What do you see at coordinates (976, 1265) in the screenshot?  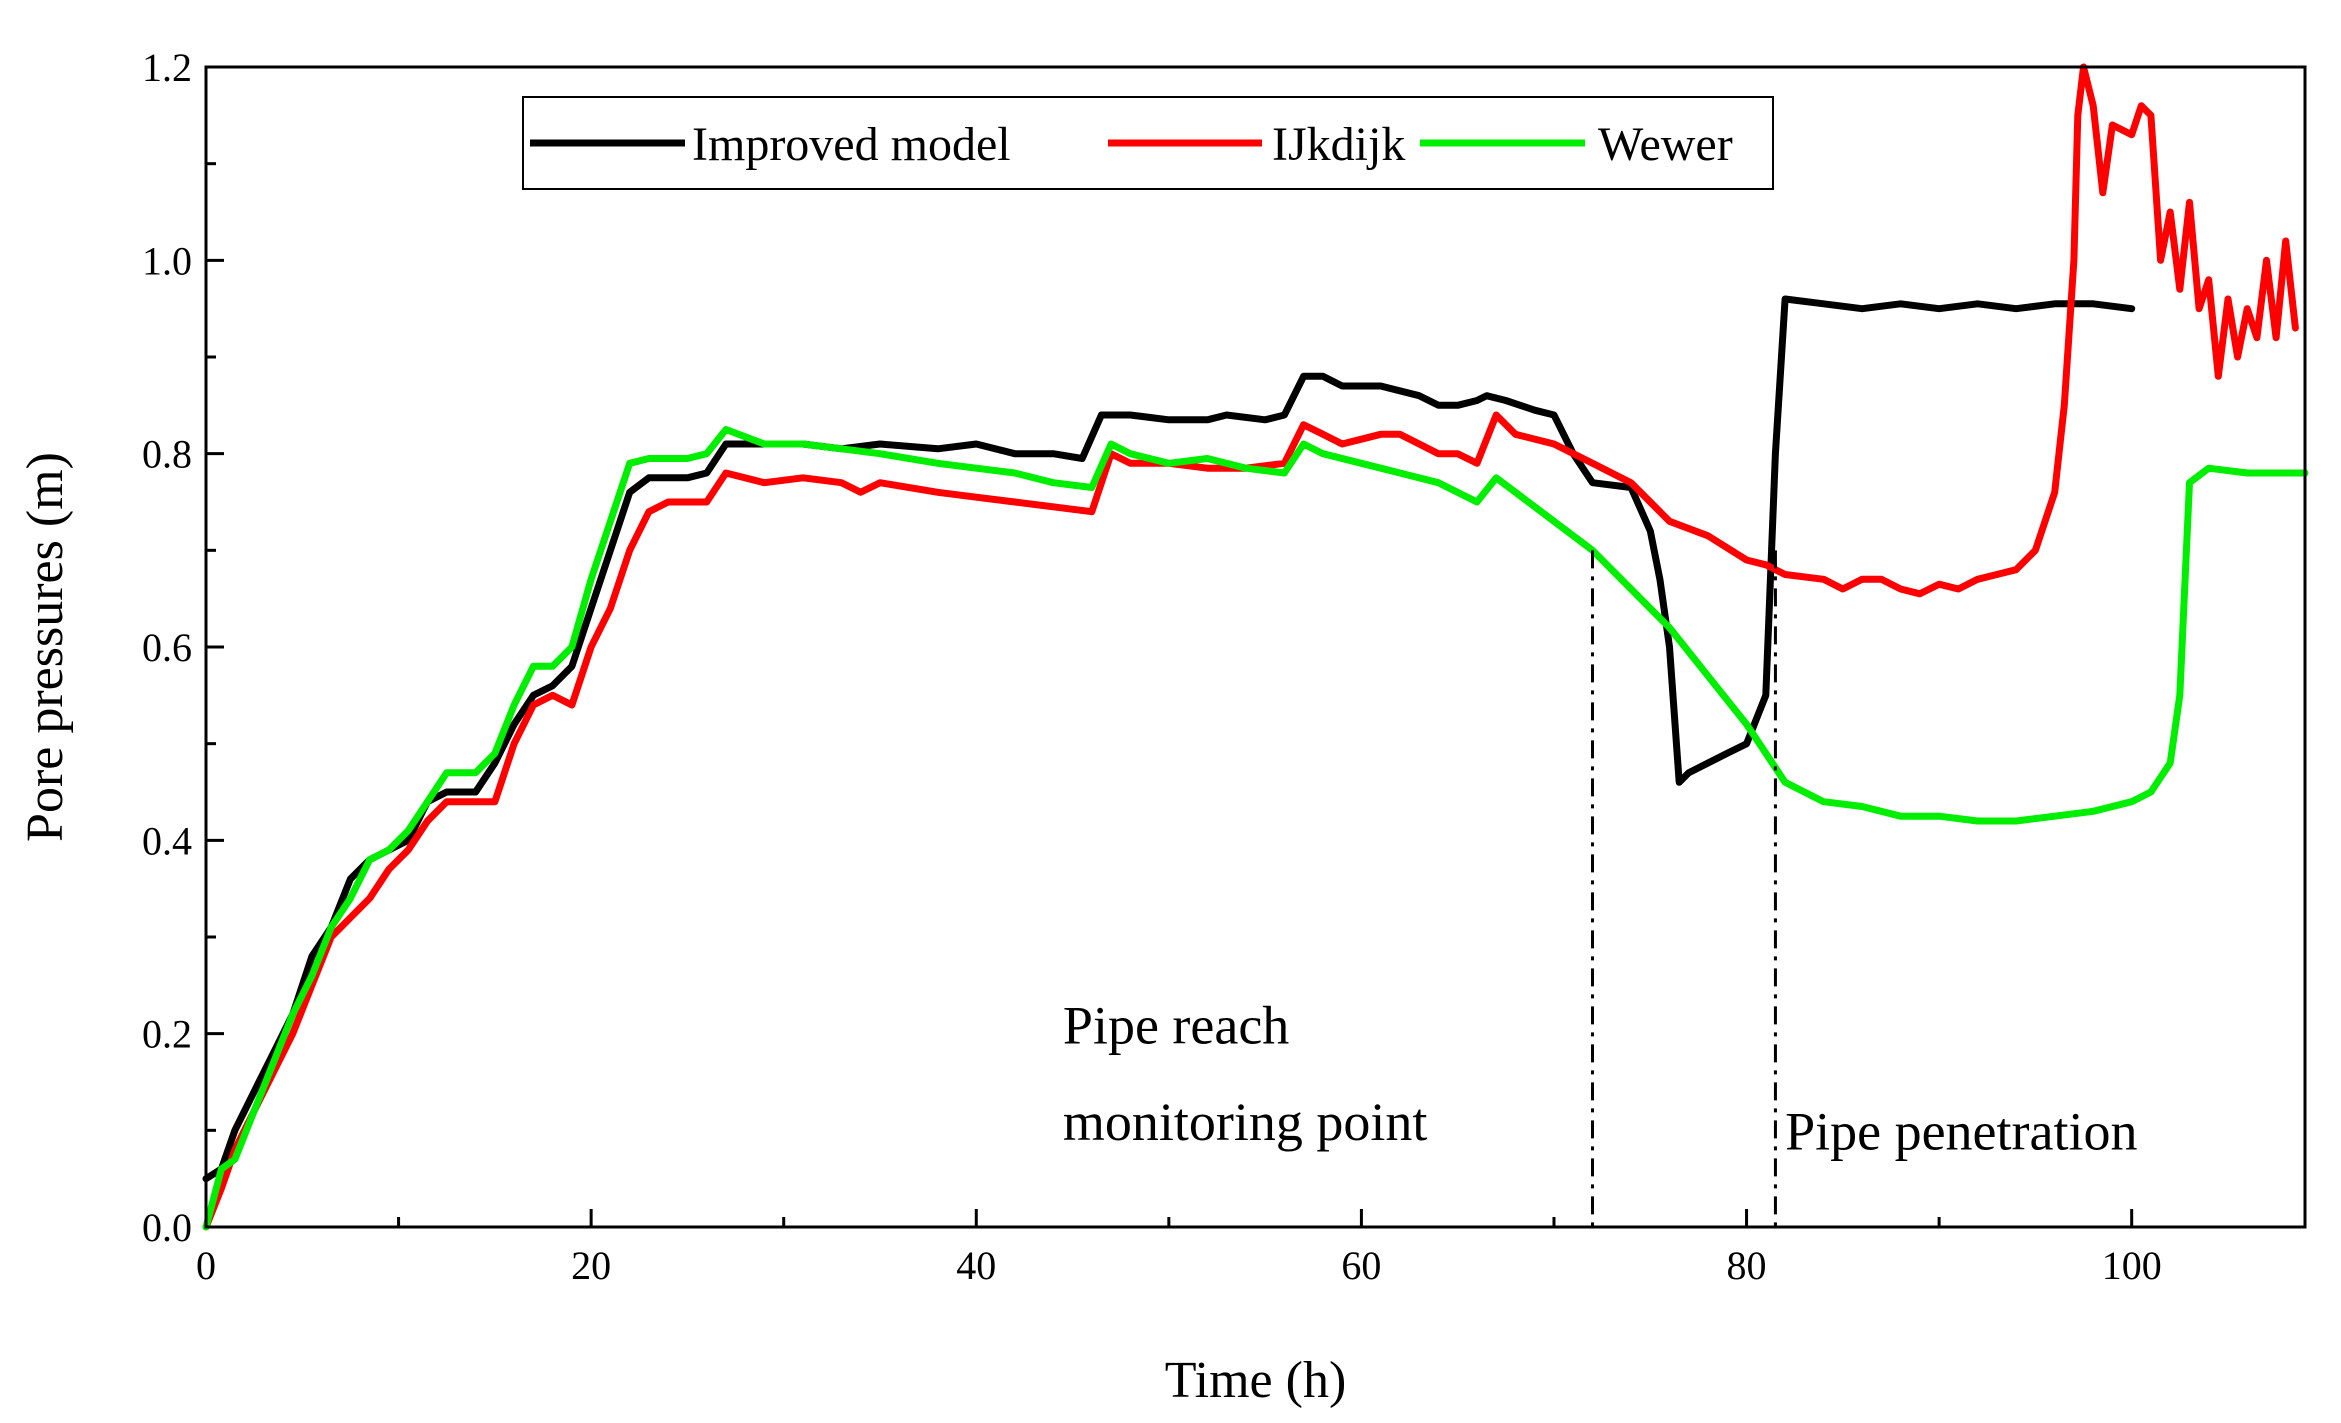 I see `x-tick-label-40: 40` at bounding box center [976, 1265].